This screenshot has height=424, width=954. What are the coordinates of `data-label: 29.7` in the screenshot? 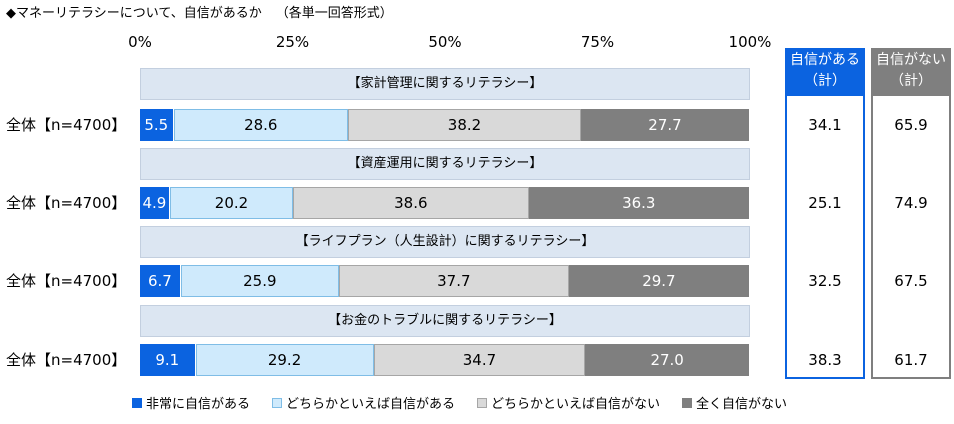 It's located at (659, 281).